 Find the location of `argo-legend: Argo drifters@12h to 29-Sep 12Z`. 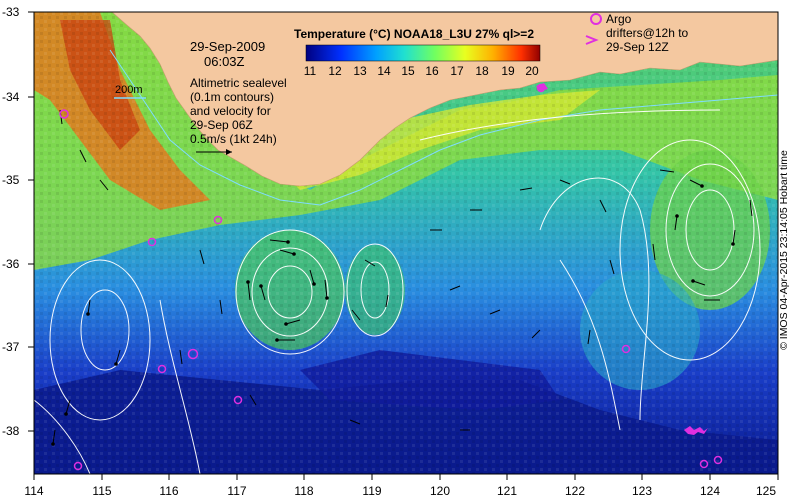

argo-legend: Argo drifters@12h to 29-Sep 12Z is located at coordinates (647, 33).